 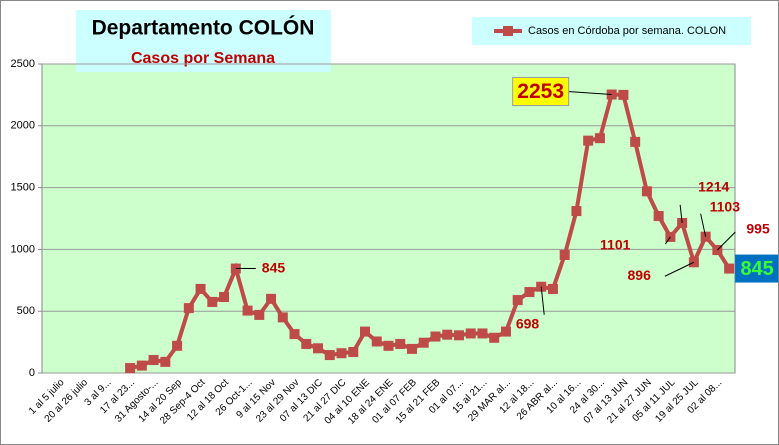 I want to click on data-label: 1103, so click(x=725, y=206).